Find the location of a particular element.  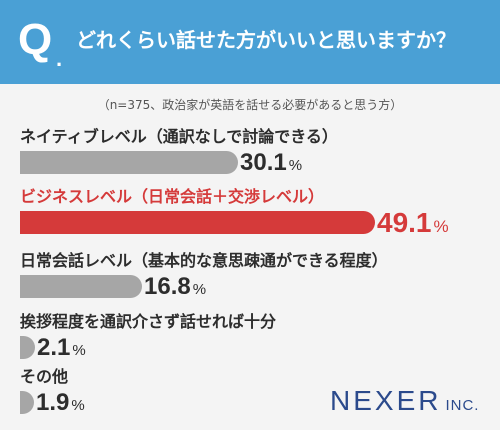

category-label: ビジネスレベル（日常会話＋交渉レベル） is located at coordinates (172, 196).